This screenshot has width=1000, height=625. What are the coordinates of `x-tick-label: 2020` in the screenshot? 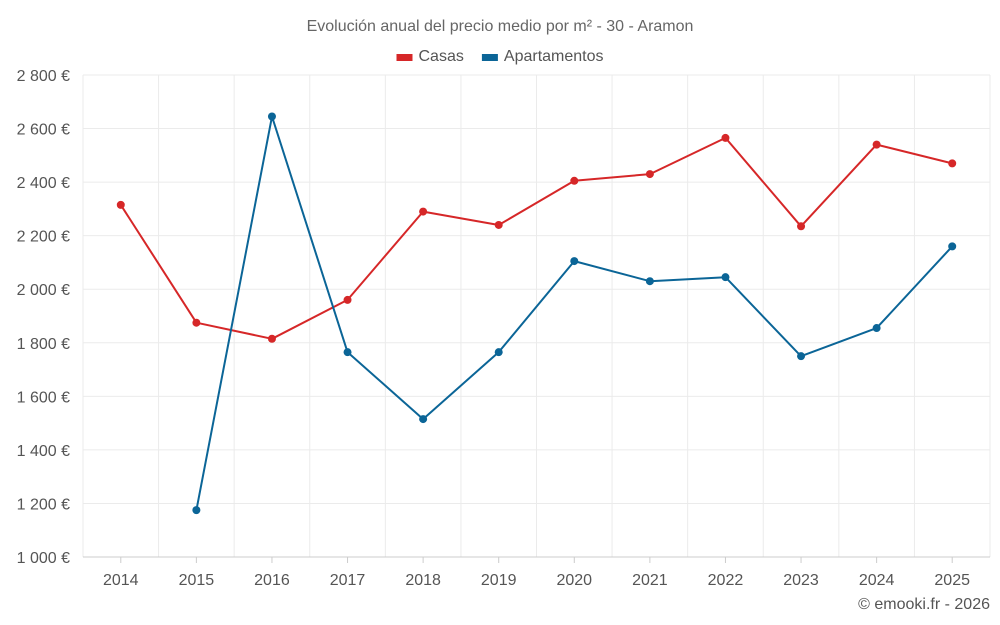 It's located at (574, 580).